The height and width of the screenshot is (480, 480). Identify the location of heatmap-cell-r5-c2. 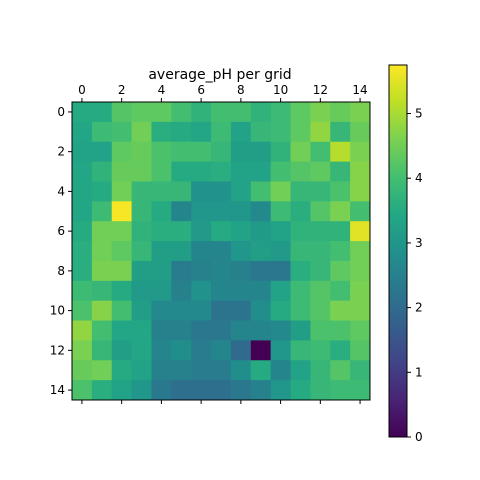
(122, 211).